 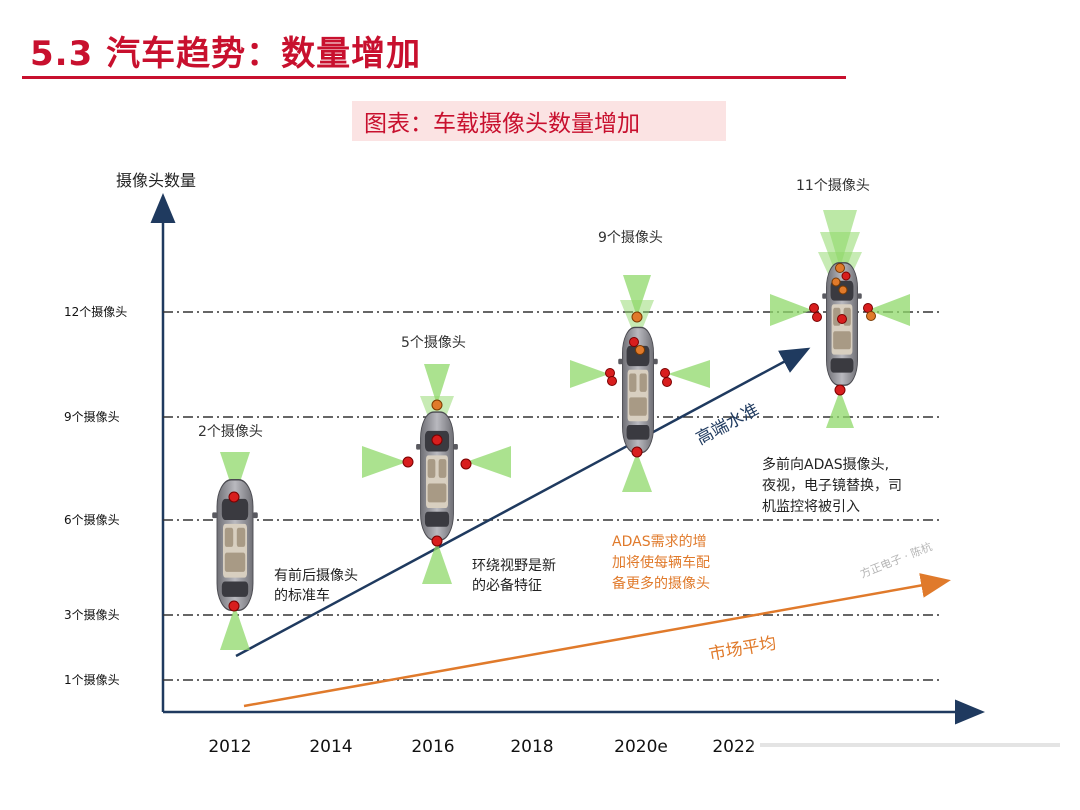 I want to click on watermark: 方正电子 · 陈杭, so click(x=896, y=560).